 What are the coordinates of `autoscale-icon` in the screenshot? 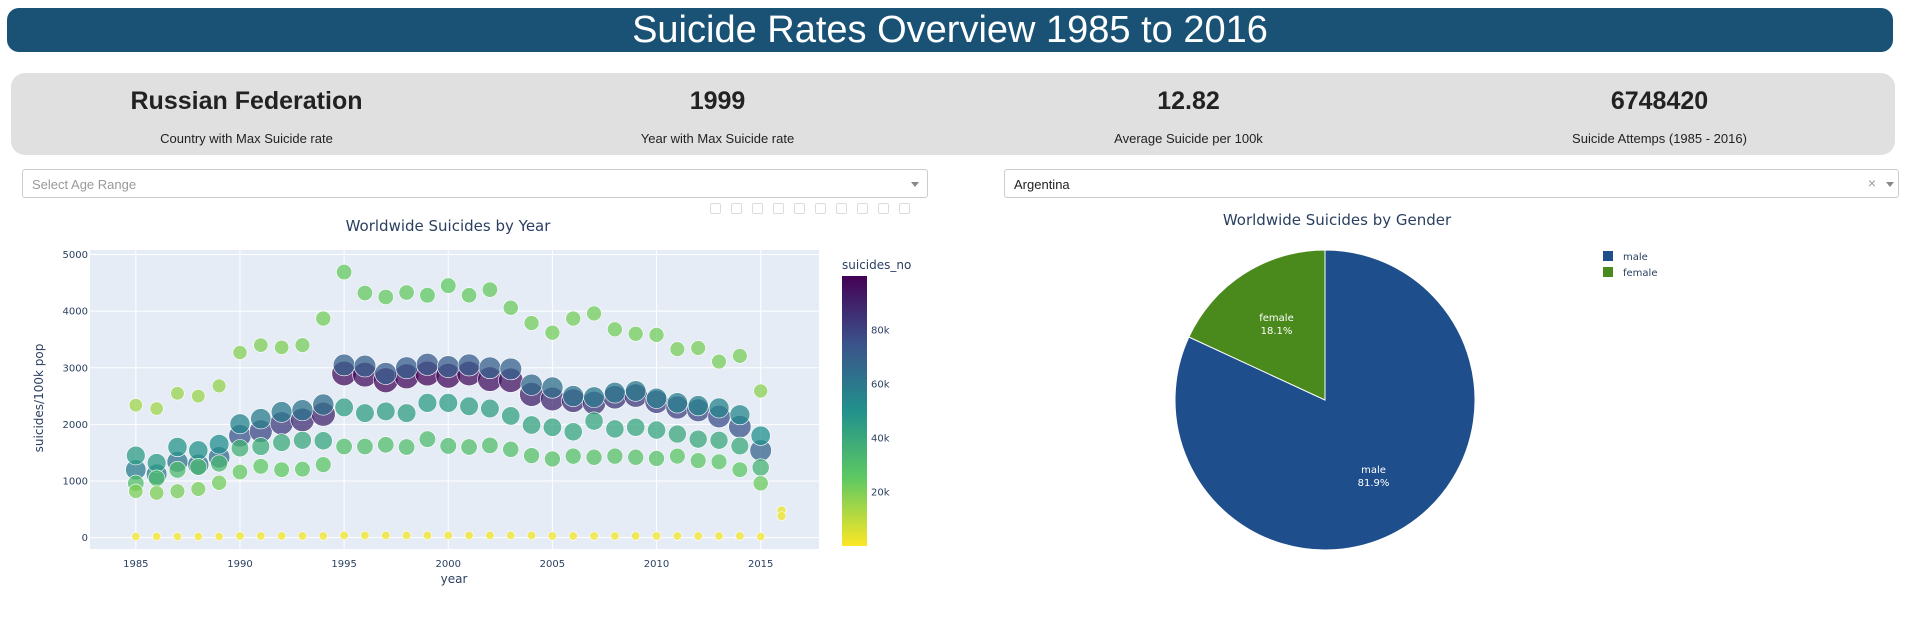 It's located at (862, 208).